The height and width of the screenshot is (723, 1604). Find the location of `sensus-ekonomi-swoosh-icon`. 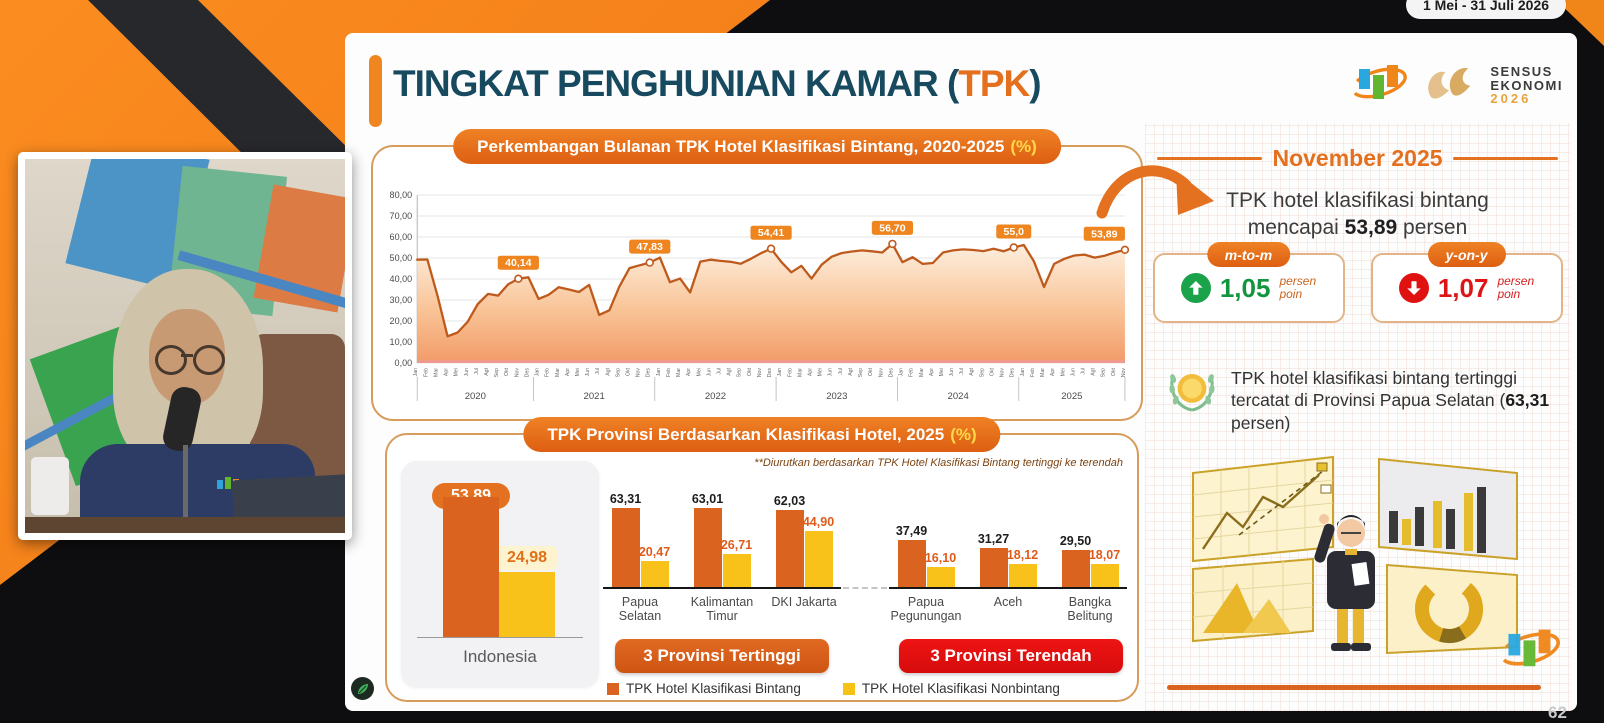

sensus-ekonomi-swoosh-icon is located at coordinates (1450, 85).